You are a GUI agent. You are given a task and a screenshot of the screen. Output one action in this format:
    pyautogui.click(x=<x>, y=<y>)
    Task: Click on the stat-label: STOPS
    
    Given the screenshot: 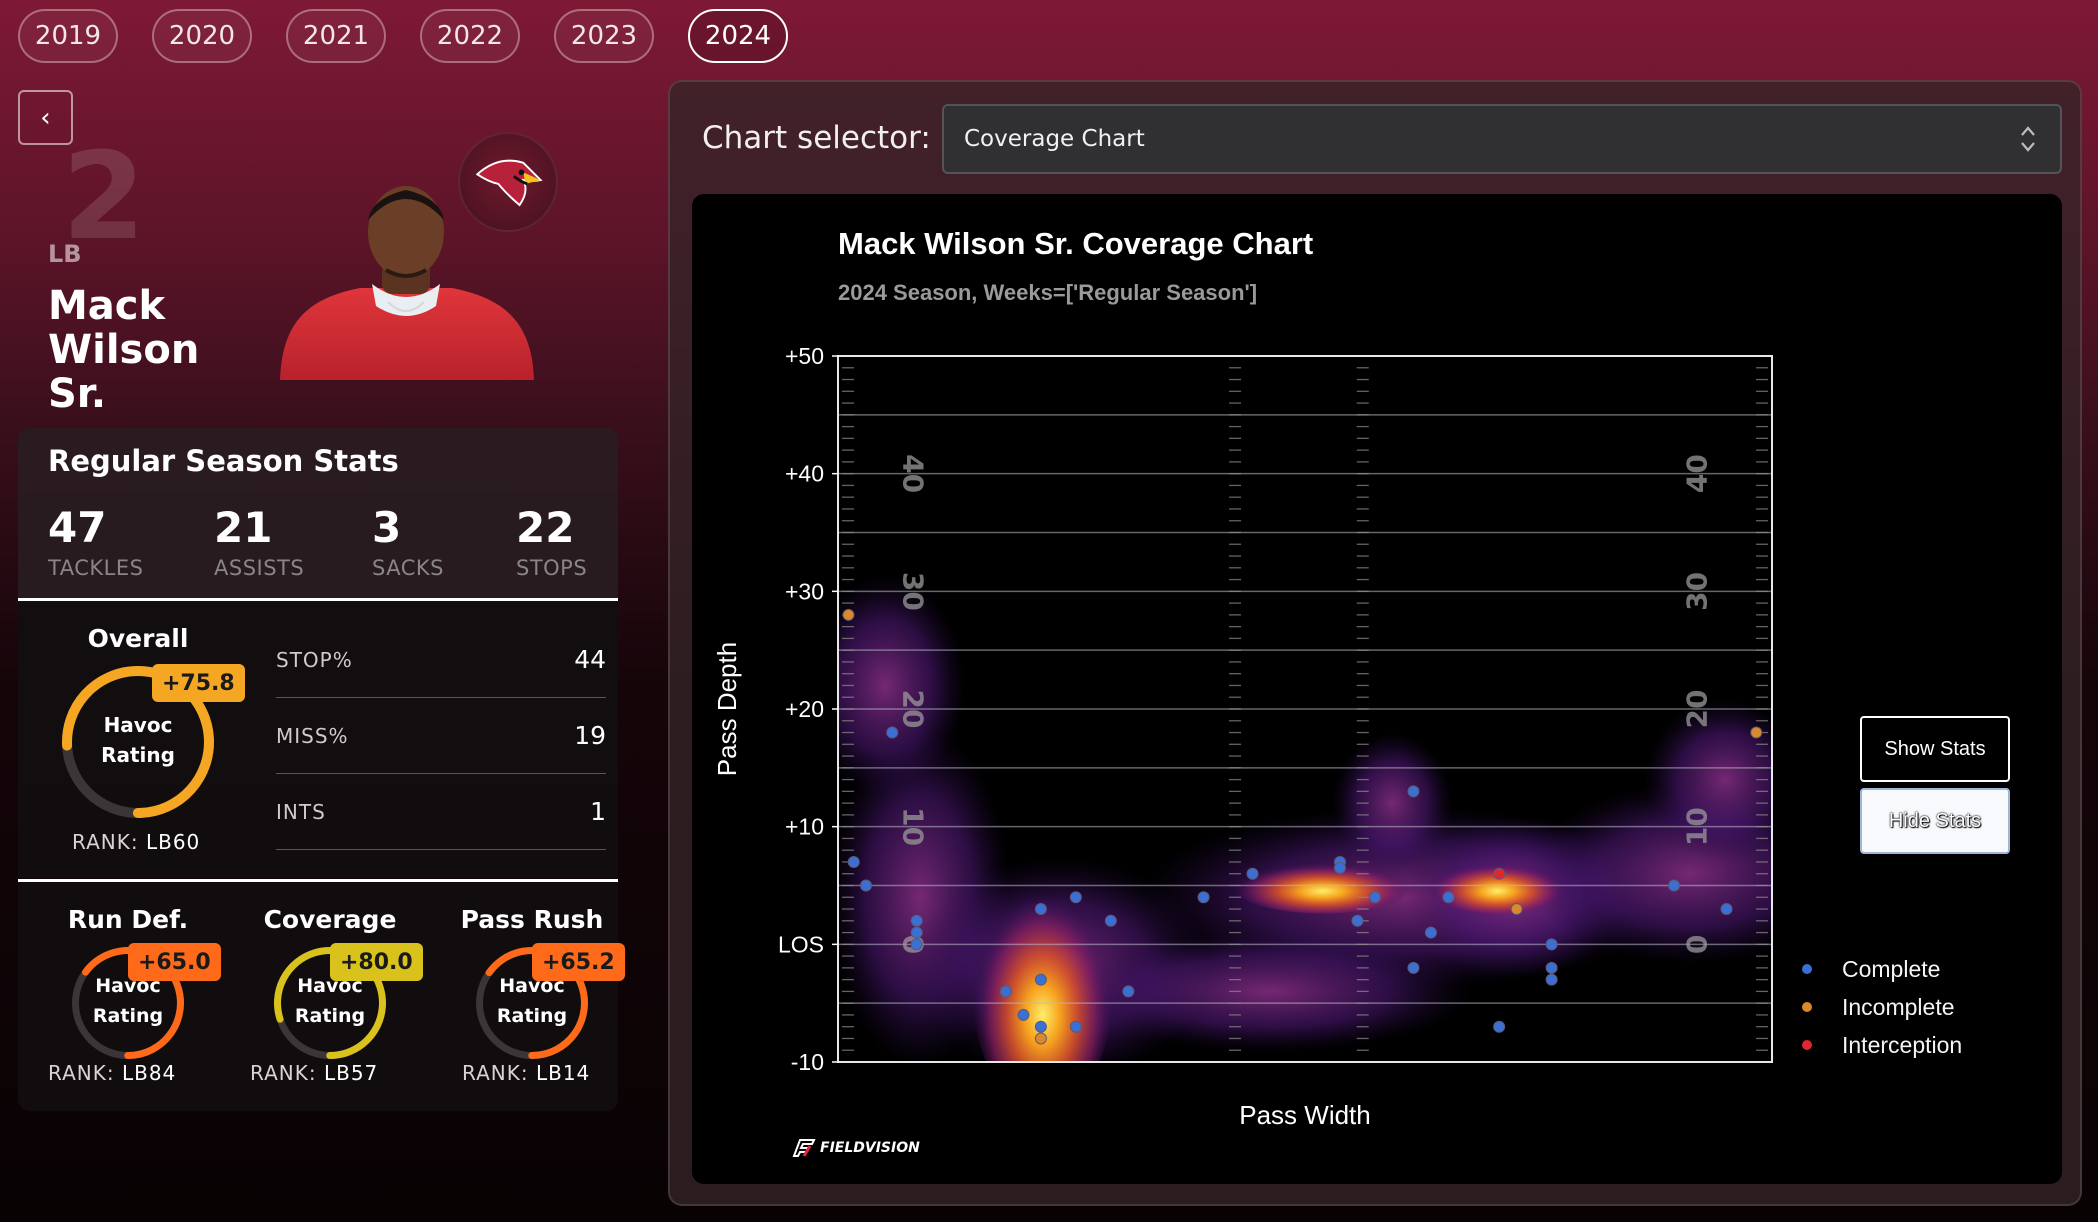 What is the action you would take?
    pyautogui.click(x=552, y=568)
    